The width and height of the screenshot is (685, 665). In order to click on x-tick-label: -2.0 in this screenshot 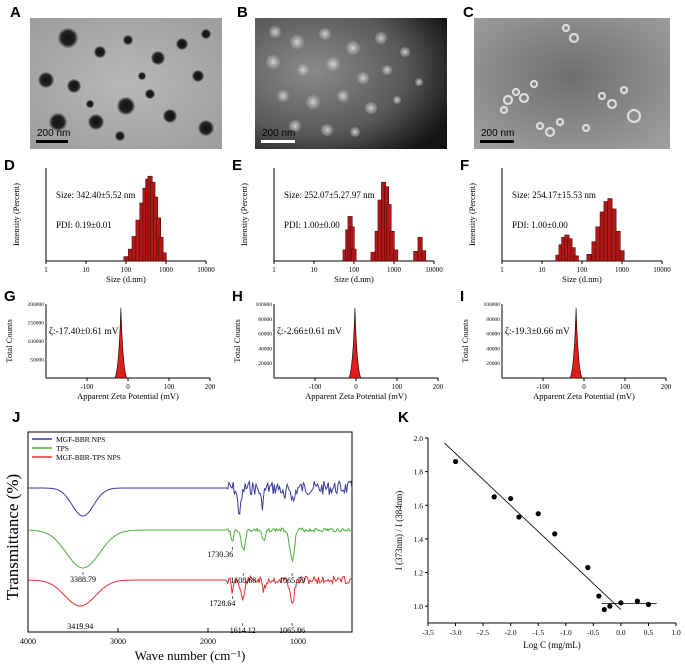, I will do `click(511, 632)`.